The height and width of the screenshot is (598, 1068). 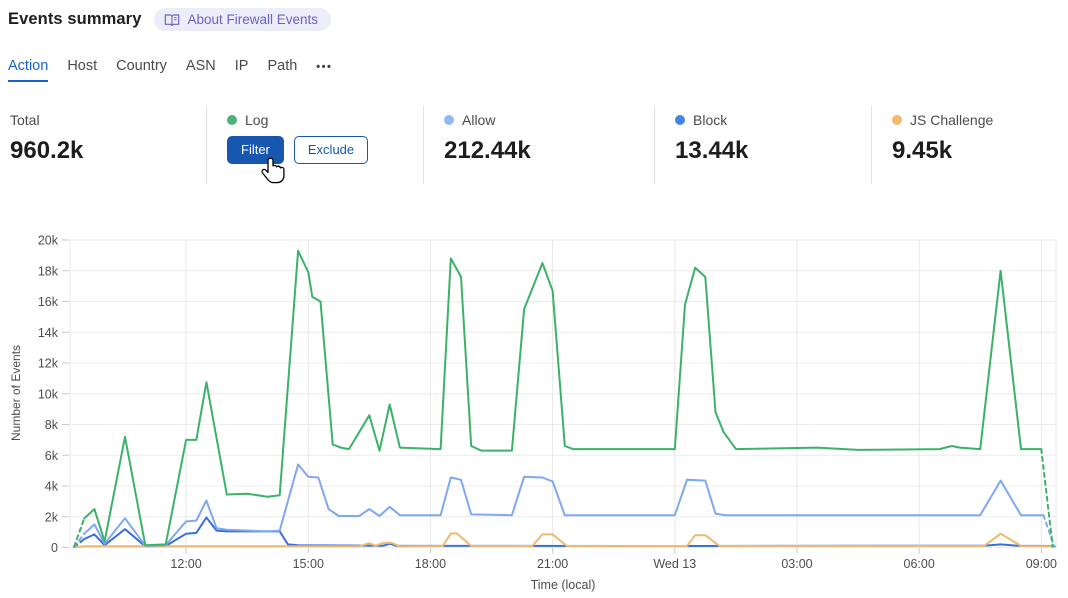 I want to click on book-icon, so click(x=172, y=20).